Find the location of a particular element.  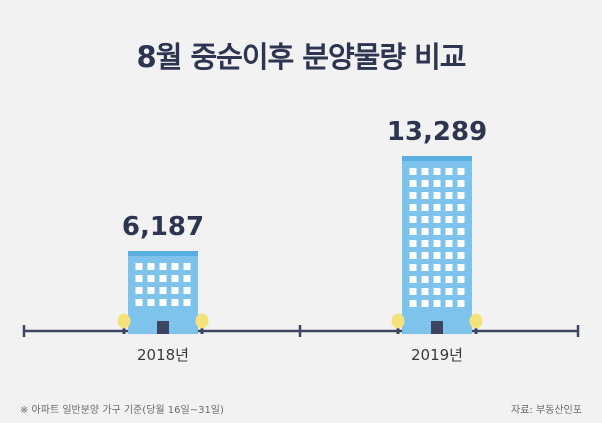

building-icon is located at coordinates (437, 245).